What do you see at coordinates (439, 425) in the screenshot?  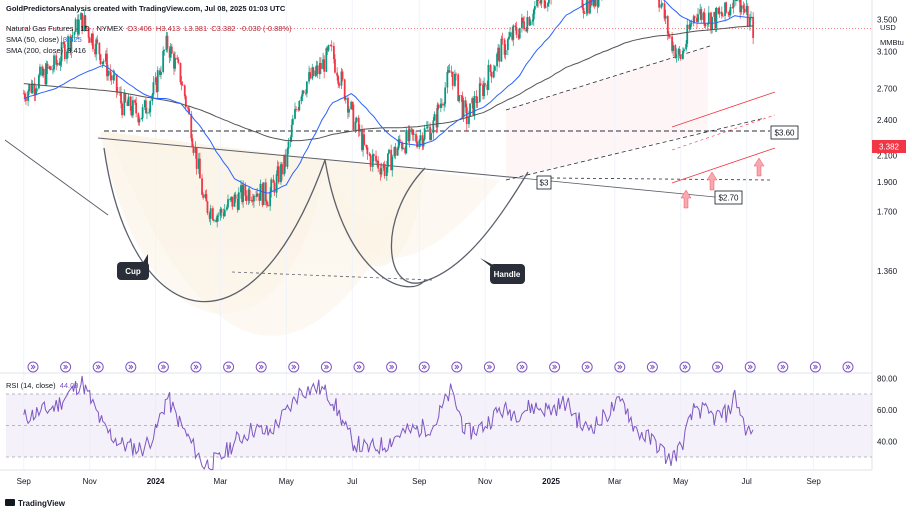 I see `rsi-bands` at bounding box center [439, 425].